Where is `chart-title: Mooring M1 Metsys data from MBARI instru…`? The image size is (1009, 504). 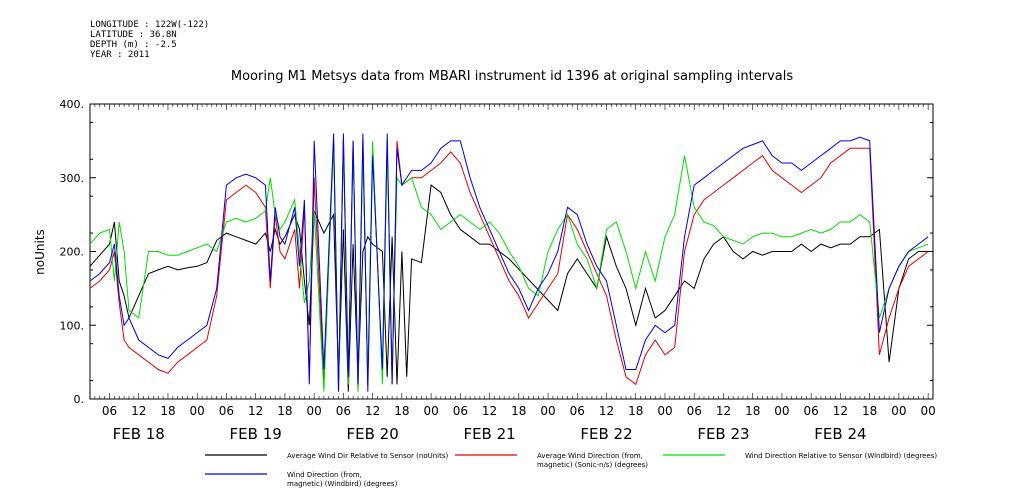 chart-title: Mooring M1 Metsys data from MBARI instru… is located at coordinates (512, 76).